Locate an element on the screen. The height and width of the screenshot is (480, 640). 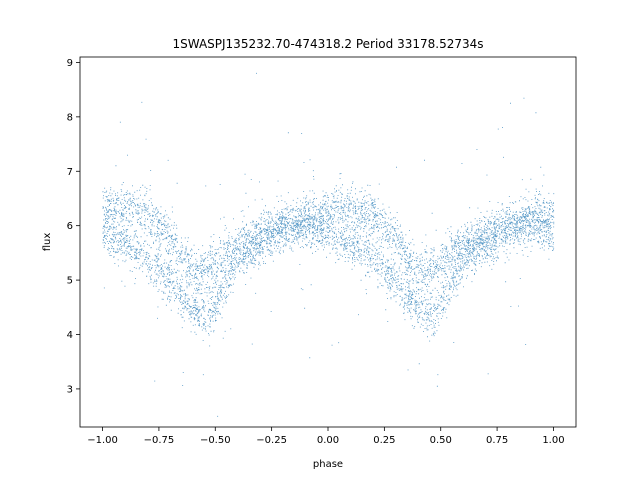
x-tick-label: 0.25 is located at coordinates (384, 440).